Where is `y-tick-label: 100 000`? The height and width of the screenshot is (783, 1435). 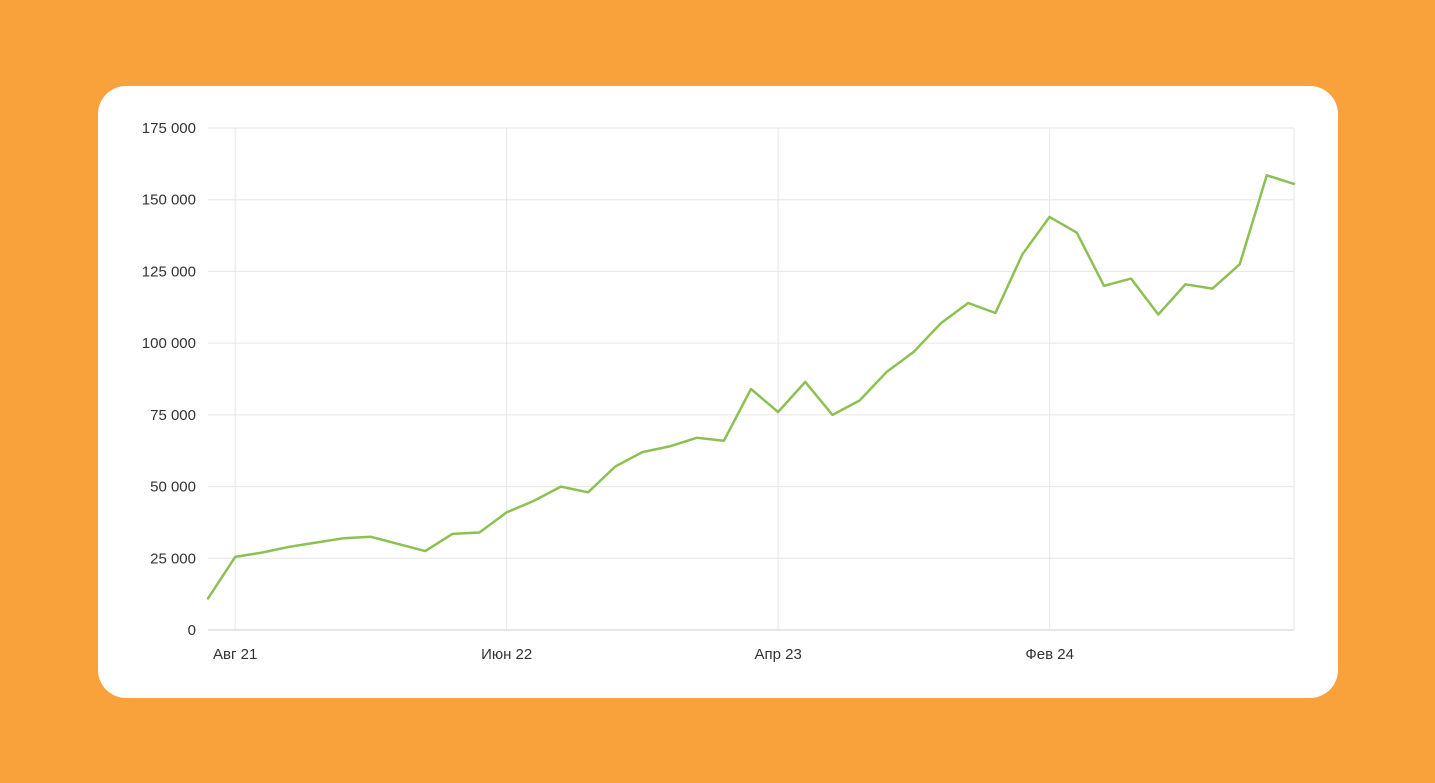 y-tick-label: 100 000 is located at coordinates (169, 343).